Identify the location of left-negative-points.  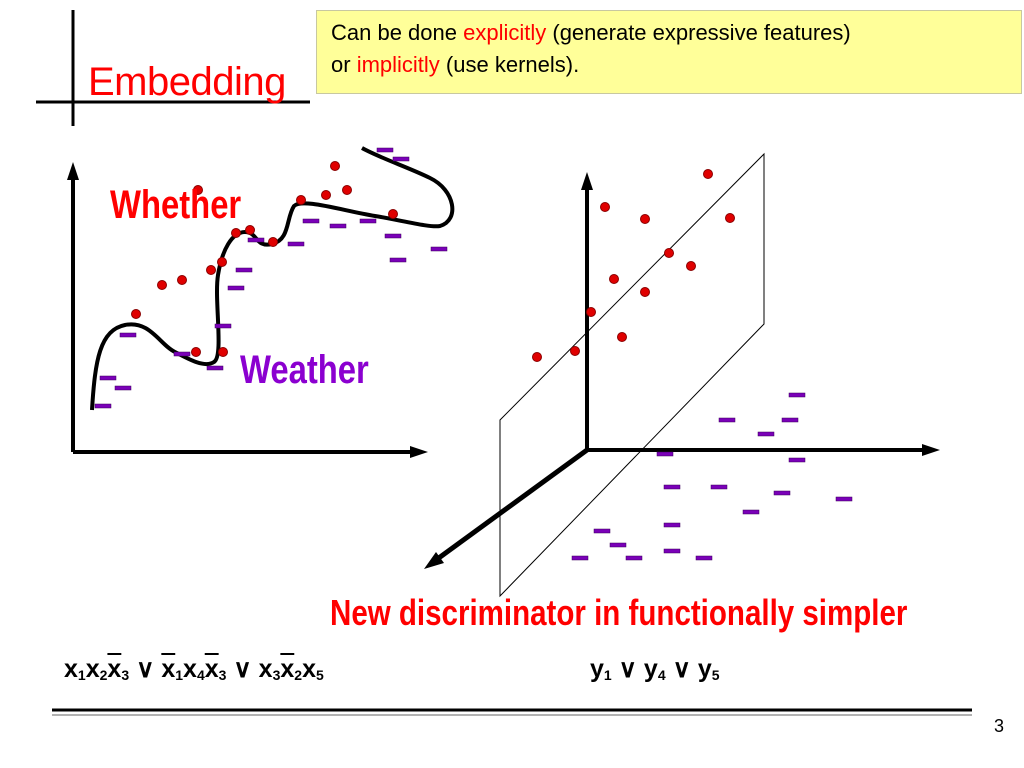
(271, 278).